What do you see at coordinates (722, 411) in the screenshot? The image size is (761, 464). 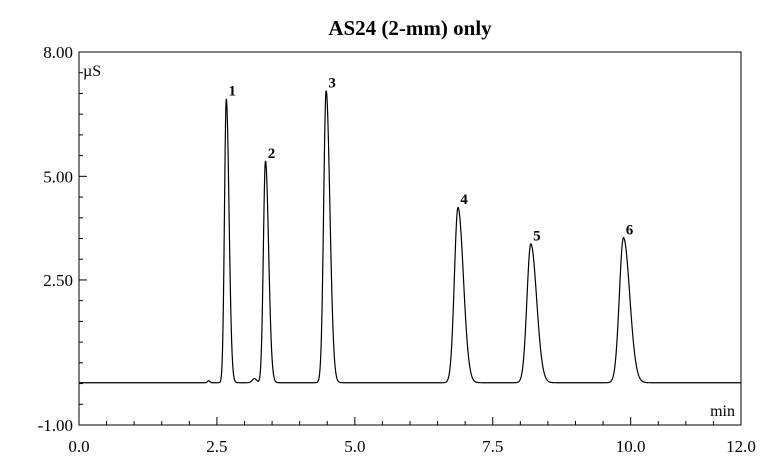 I see `x-unit-label: min` at bounding box center [722, 411].